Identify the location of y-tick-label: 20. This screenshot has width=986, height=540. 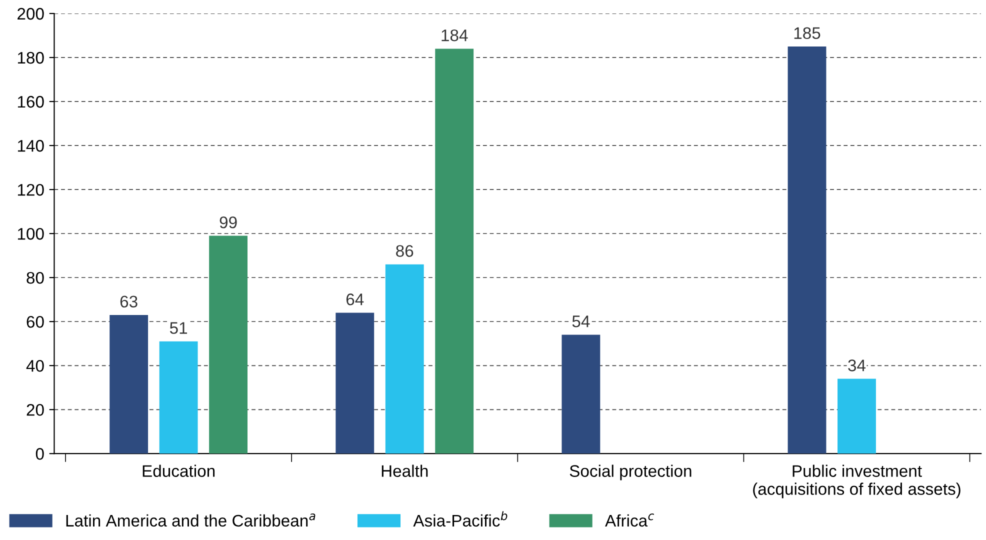
(35, 410).